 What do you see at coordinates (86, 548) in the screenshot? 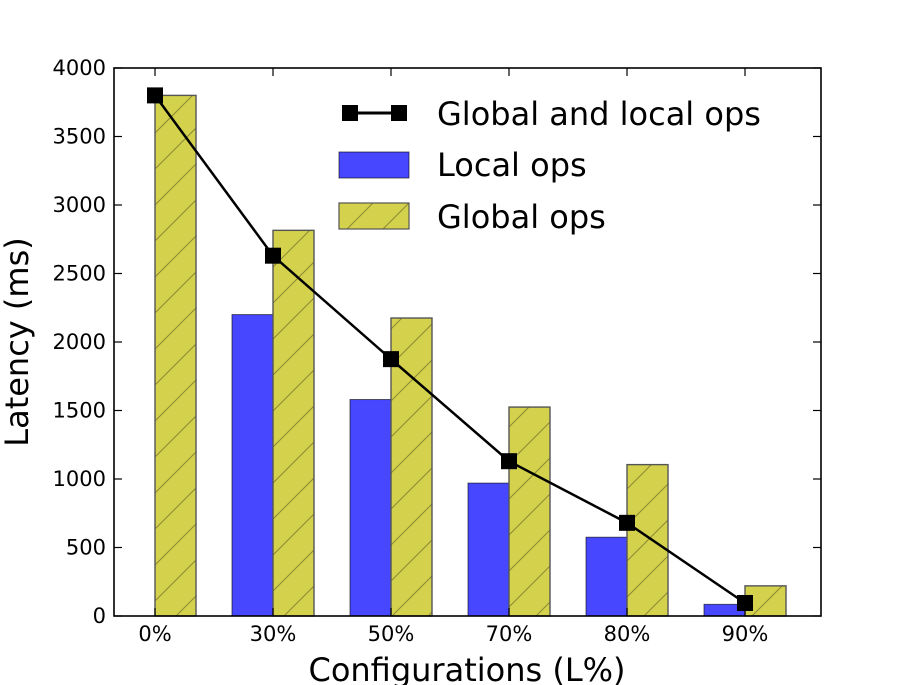
I see `y-tick-label: 500` at bounding box center [86, 548].